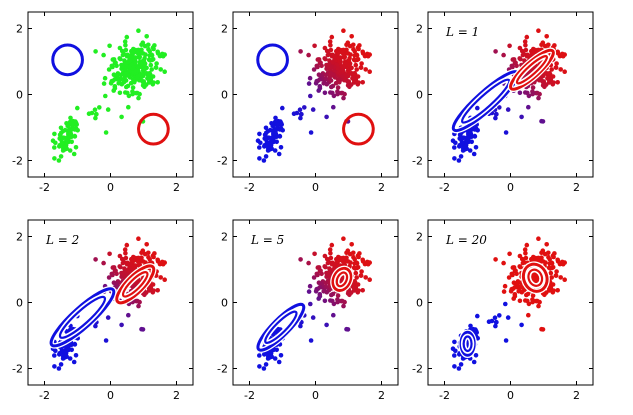  Describe the element at coordinates (417, 369) in the screenshot. I see `y-tick-label: -2` at that location.